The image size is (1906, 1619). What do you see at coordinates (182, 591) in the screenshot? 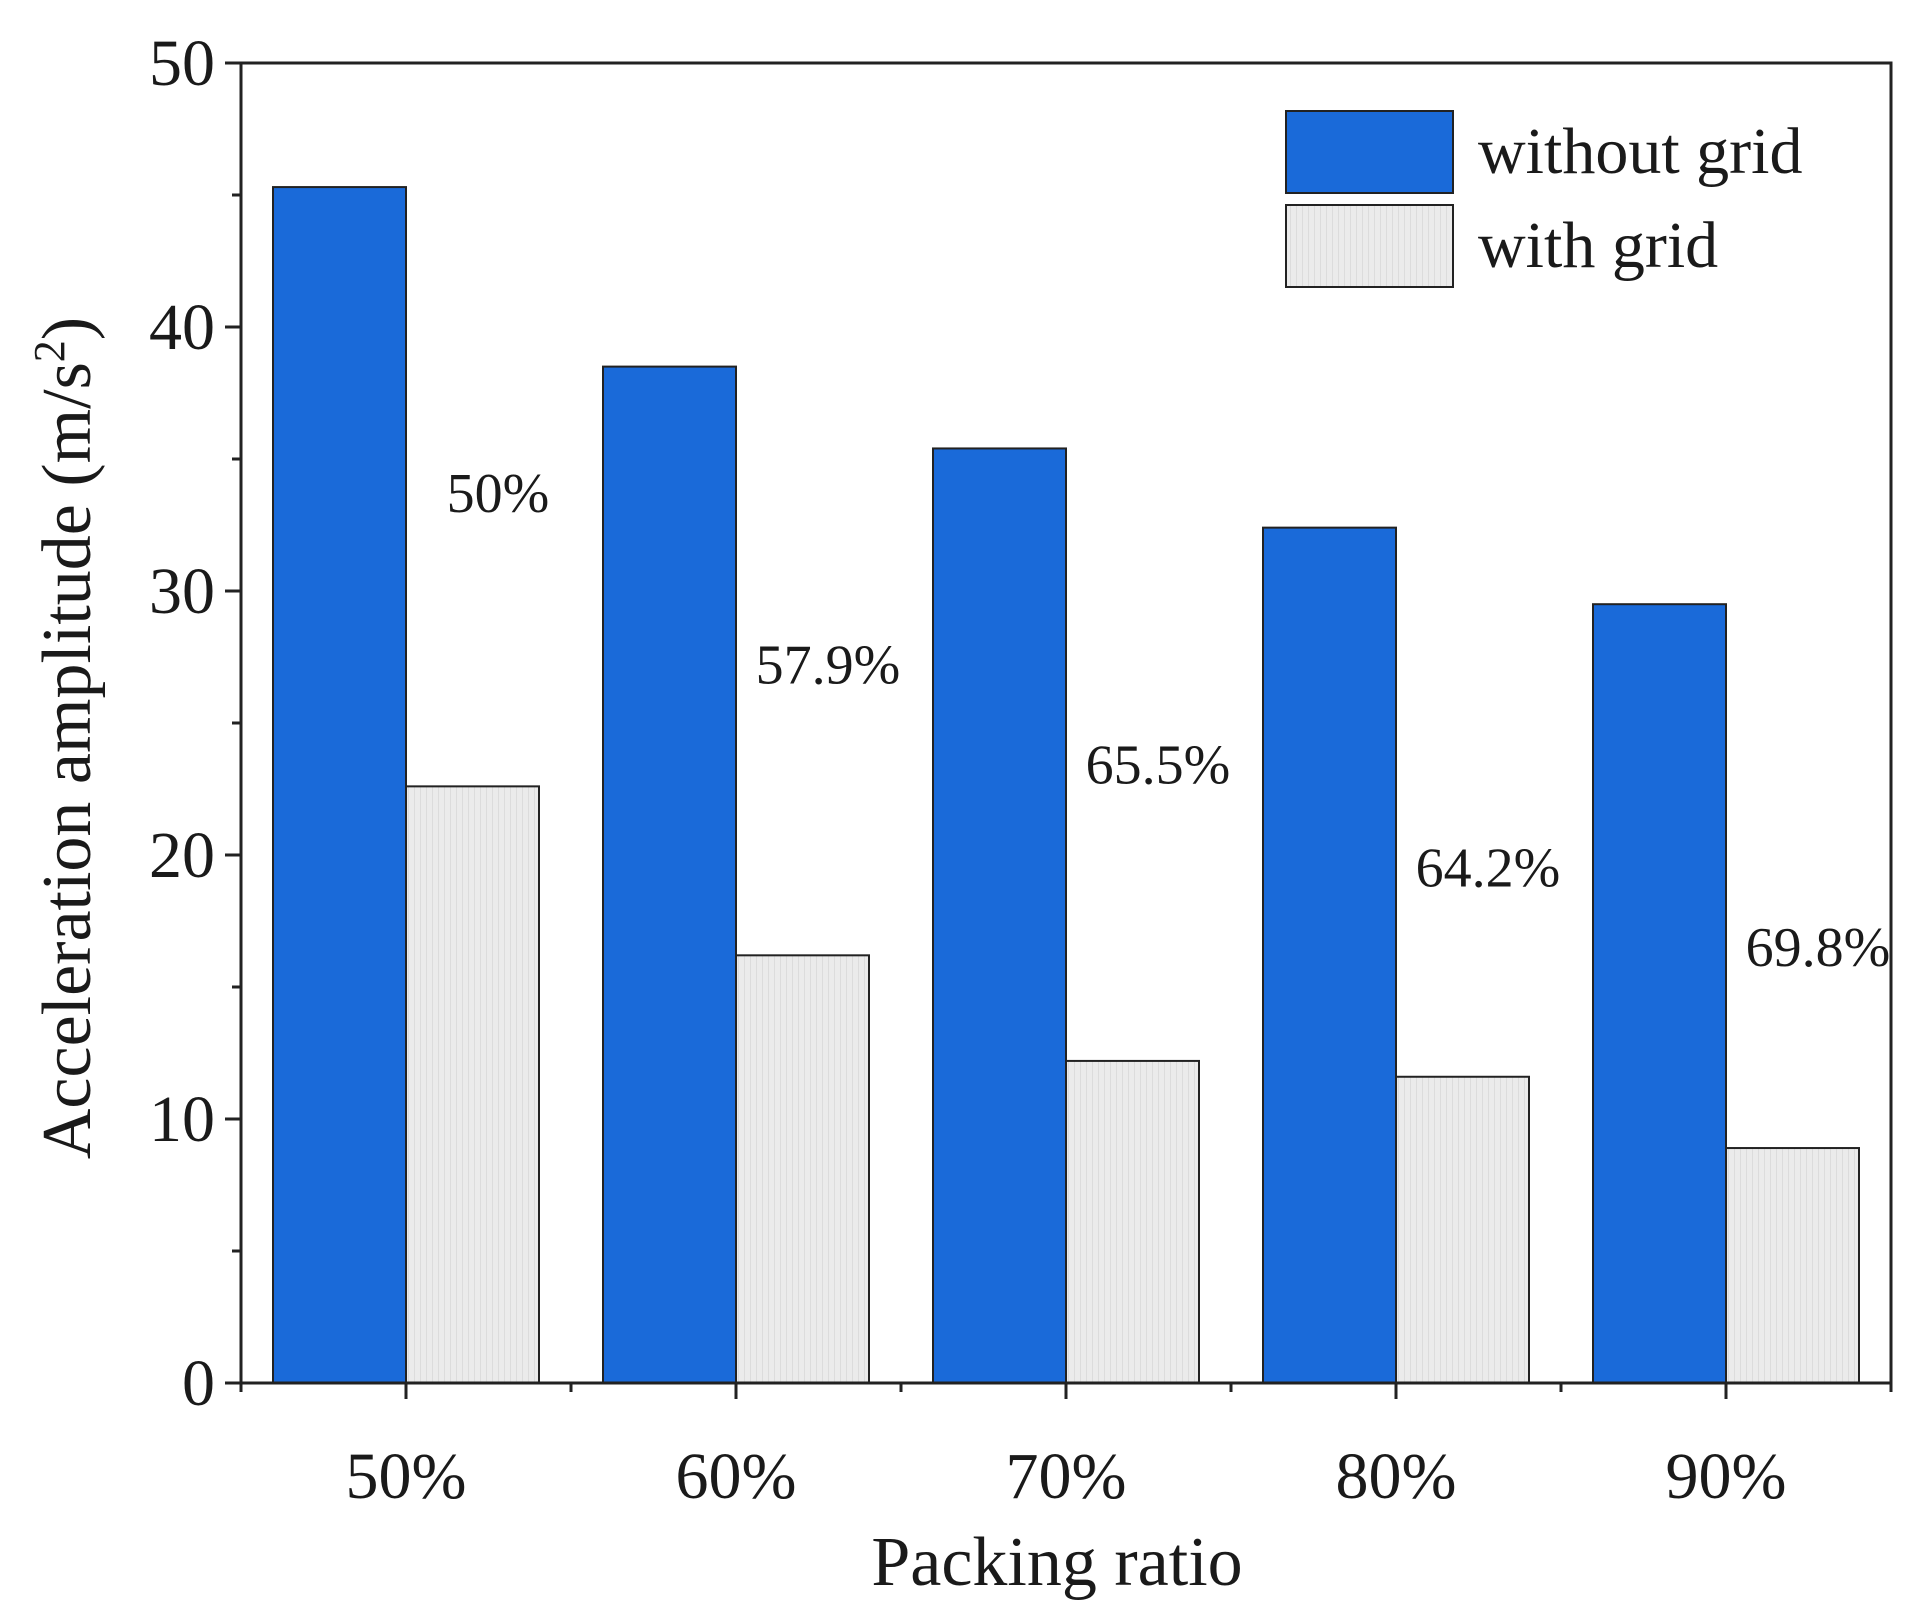
I see `y-tick-label: 30` at bounding box center [182, 591].